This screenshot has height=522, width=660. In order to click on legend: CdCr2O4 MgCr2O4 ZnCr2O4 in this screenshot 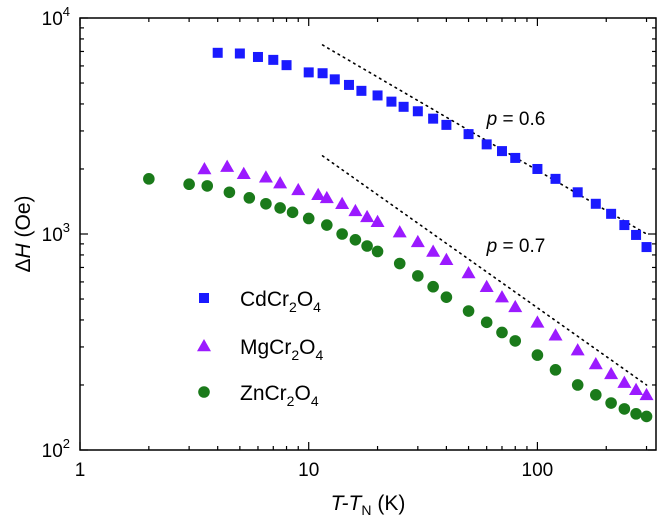, I will do `click(260, 348)`.